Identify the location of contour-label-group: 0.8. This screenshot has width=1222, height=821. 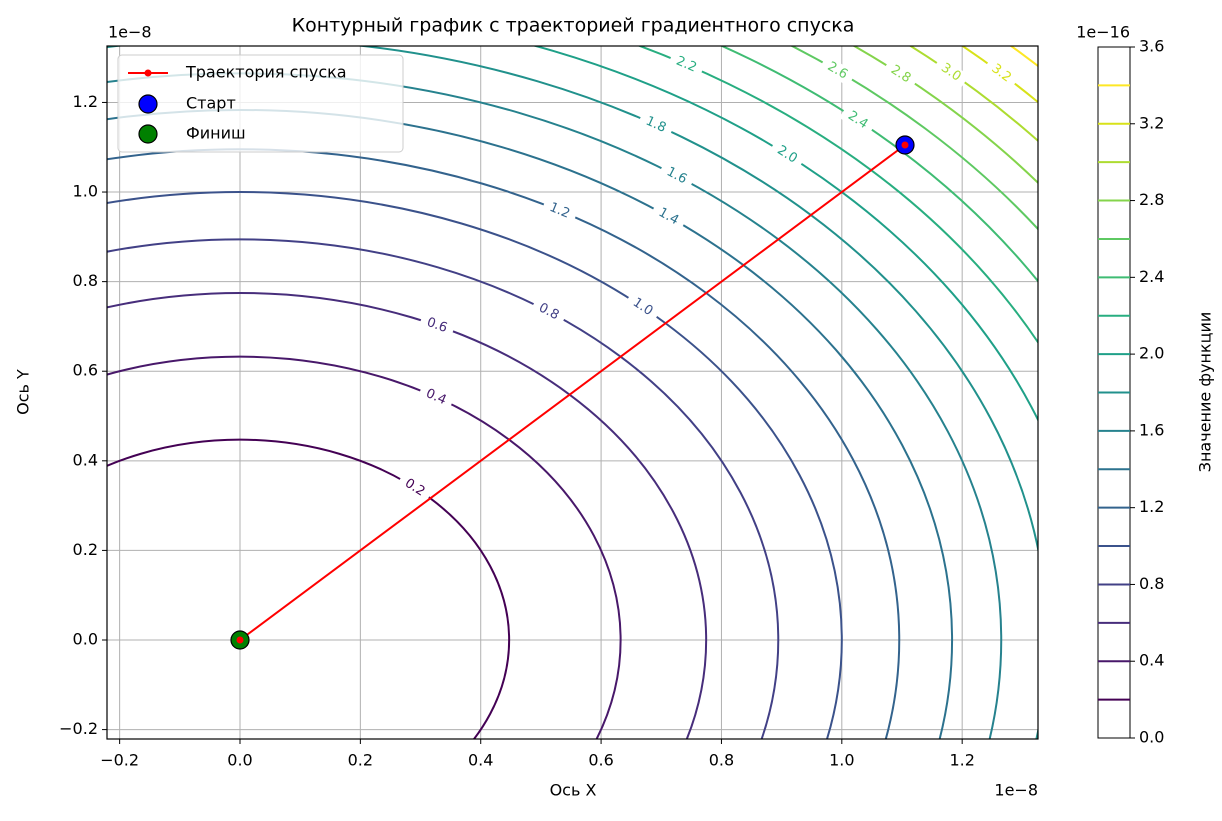
(548, 311).